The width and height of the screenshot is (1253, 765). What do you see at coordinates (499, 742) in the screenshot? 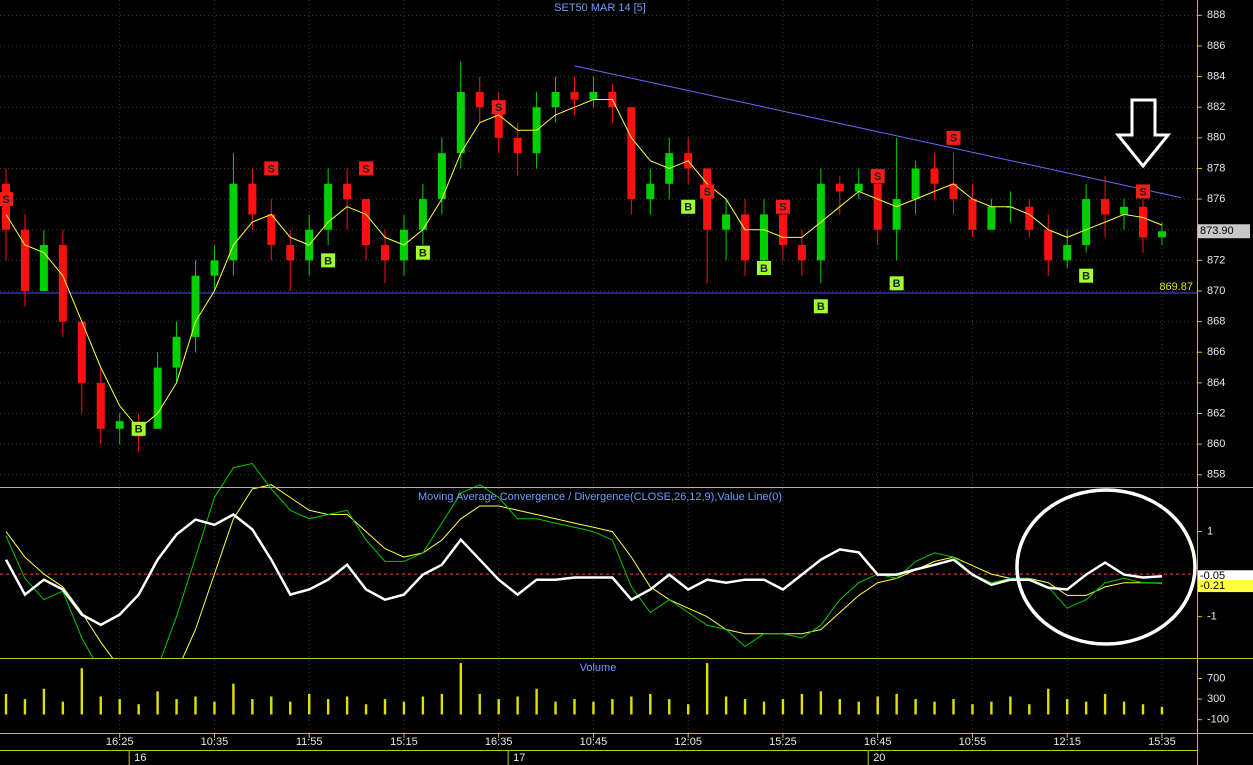
I see `x-tick-label: 16:35` at bounding box center [499, 742].